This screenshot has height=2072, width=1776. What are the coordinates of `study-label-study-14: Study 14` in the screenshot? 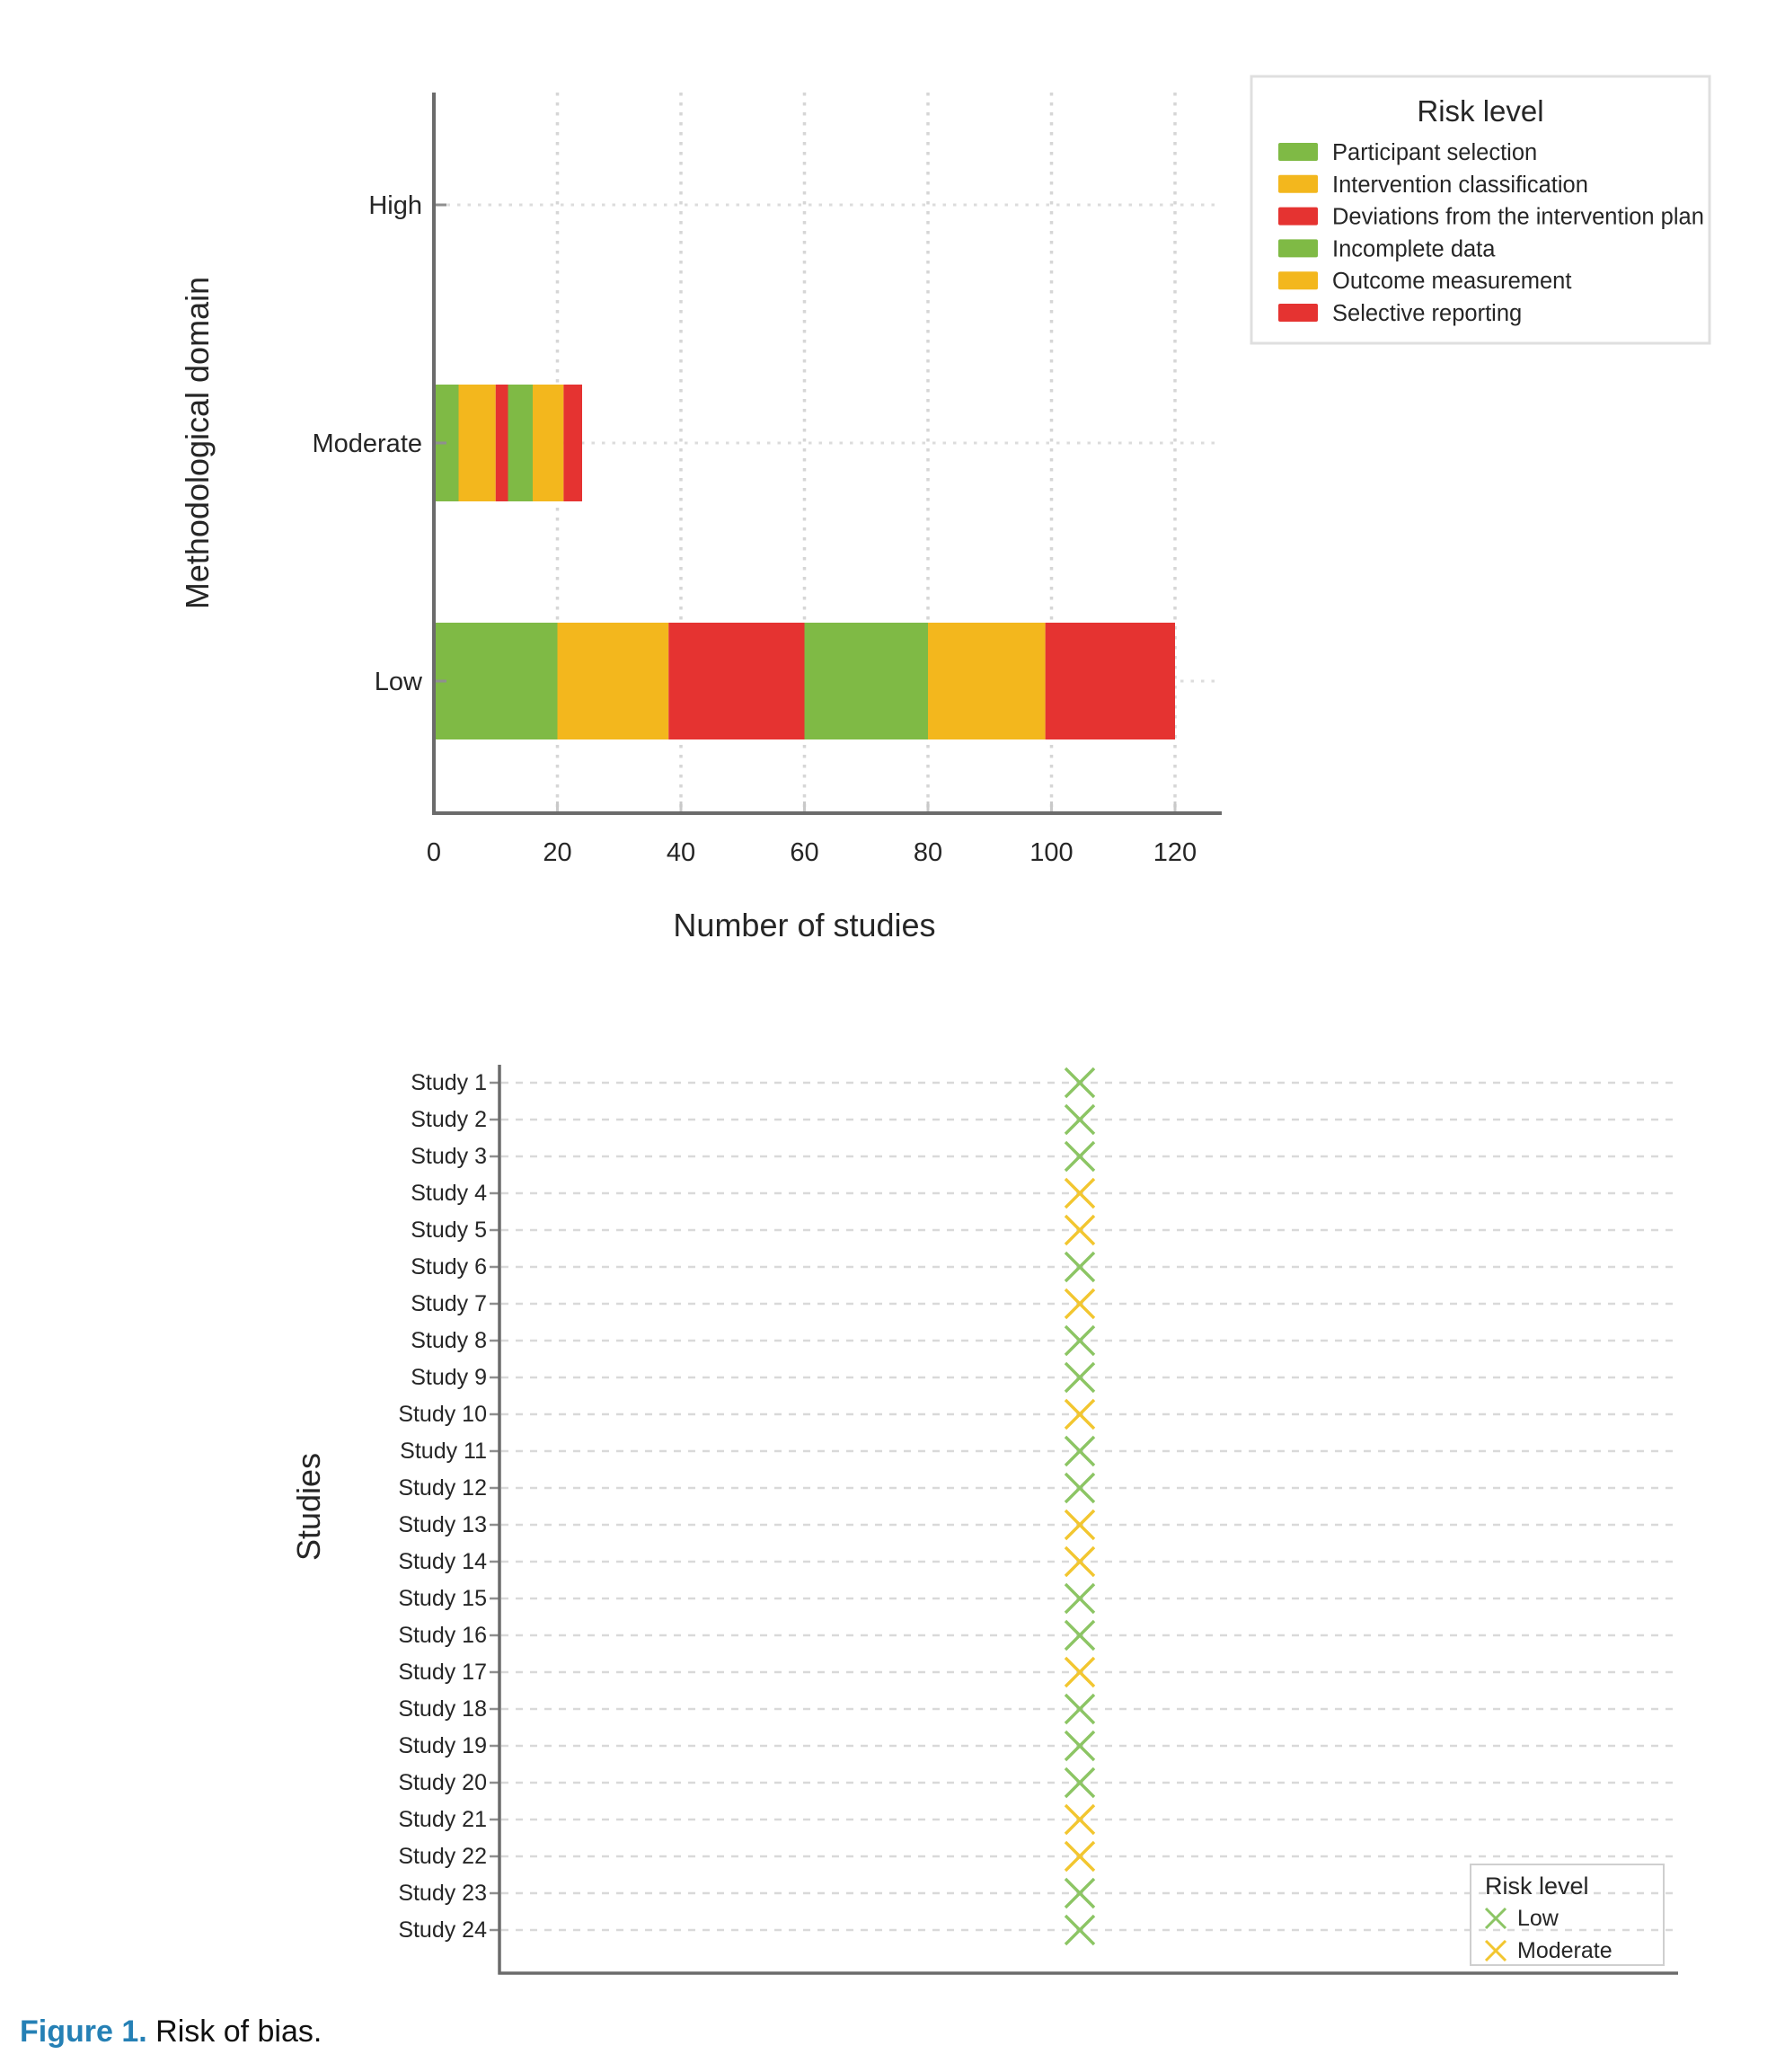 It's located at (442, 1561).